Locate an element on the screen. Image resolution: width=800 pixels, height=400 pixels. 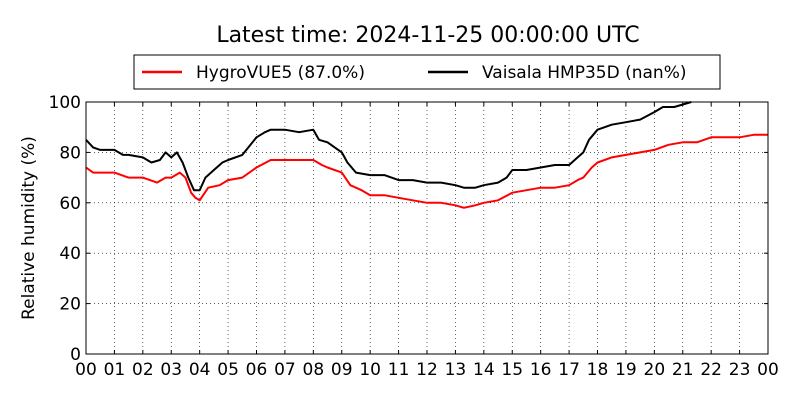
y-tick-label: 0 is located at coordinates (75, 355).